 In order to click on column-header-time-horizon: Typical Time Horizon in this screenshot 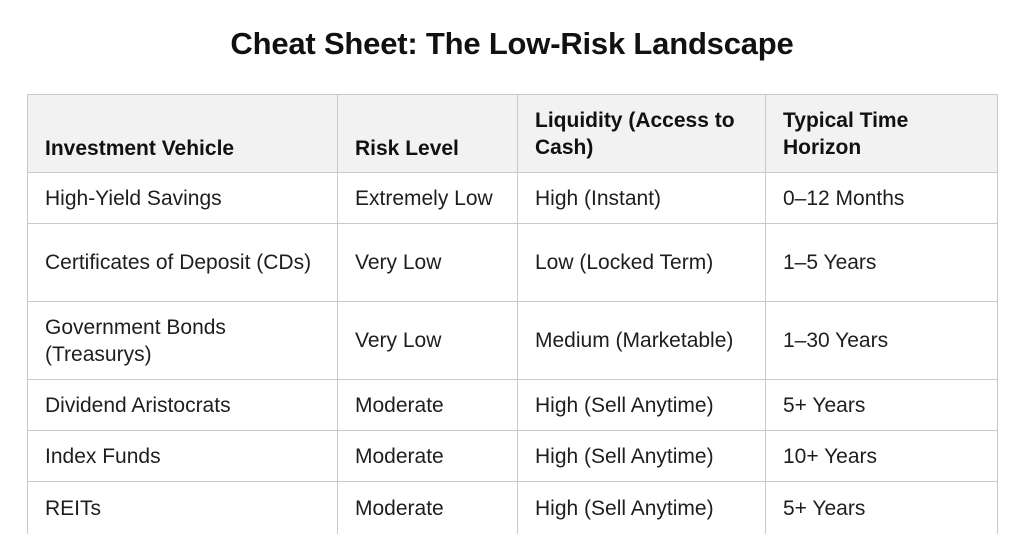, I will do `click(881, 133)`.